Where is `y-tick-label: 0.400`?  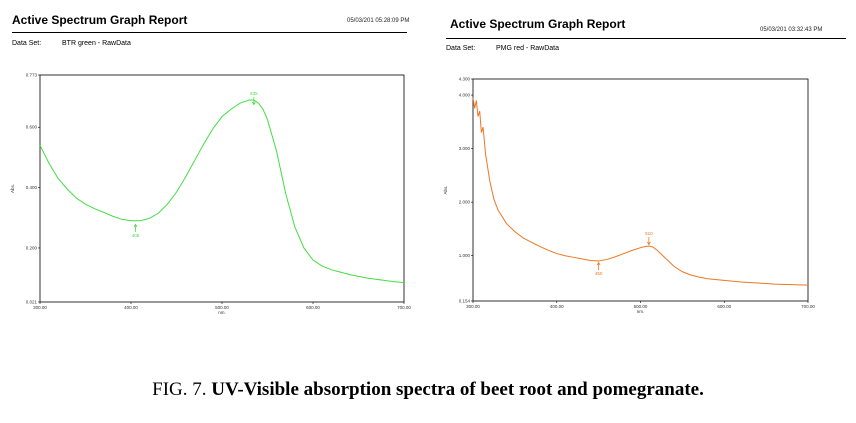
y-tick-label: 0.400 is located at coordinates (32, 187).